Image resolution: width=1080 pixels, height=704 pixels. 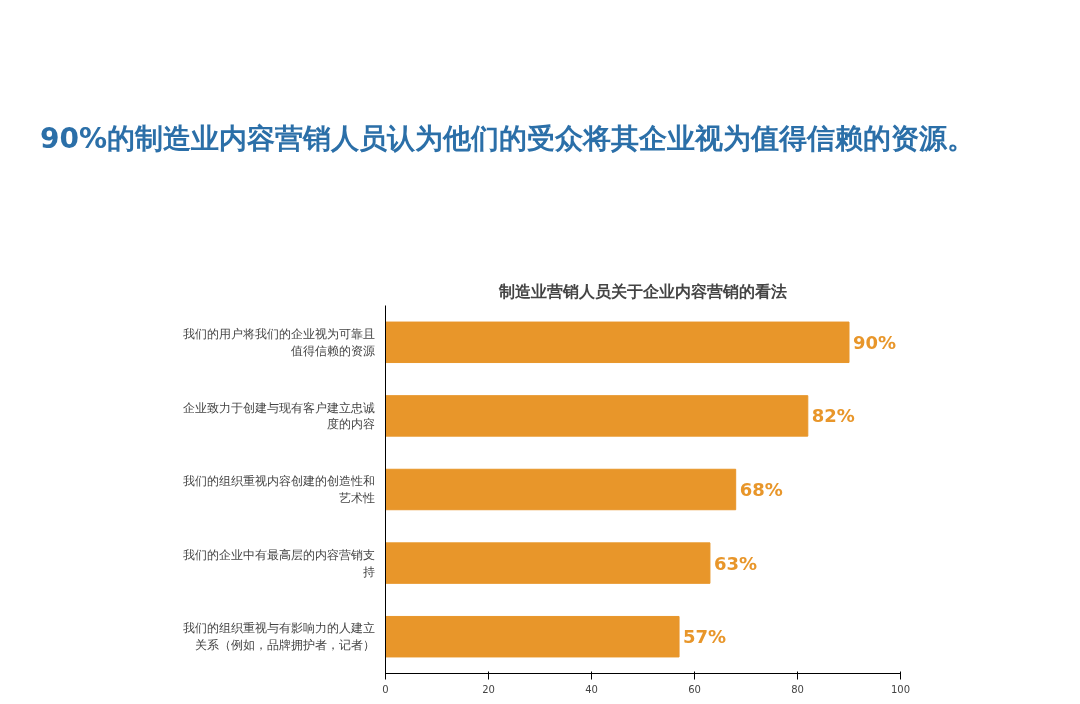 I want to click on x-tick-label: 40, so click(x=591, y=689).